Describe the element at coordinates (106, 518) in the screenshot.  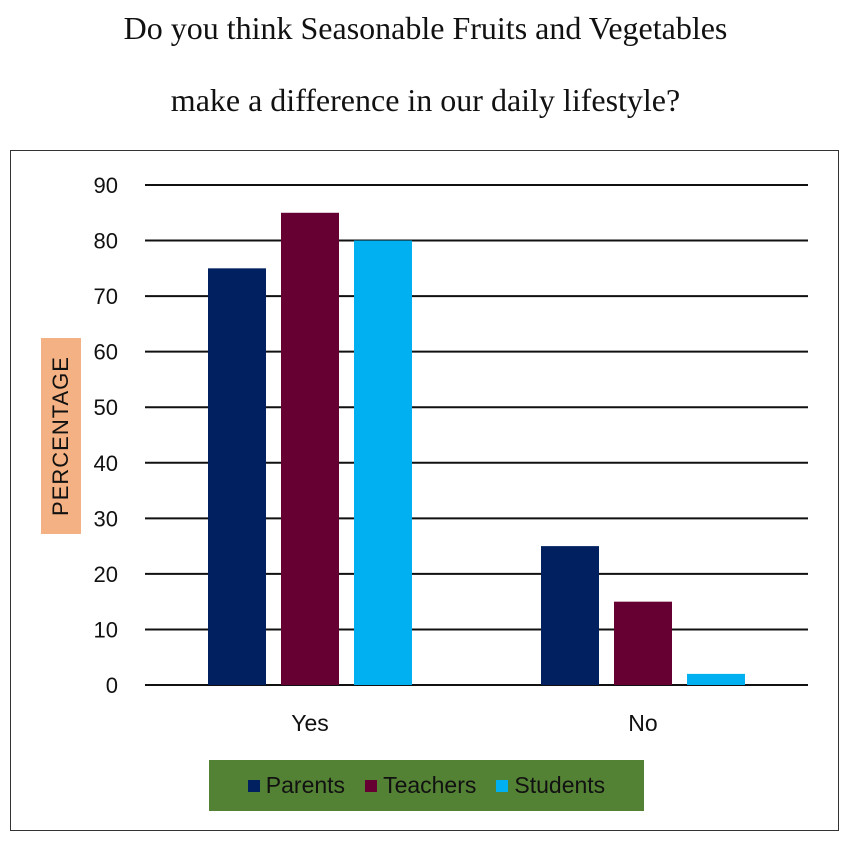
I see `y-tick-label-30: 30` at that location.